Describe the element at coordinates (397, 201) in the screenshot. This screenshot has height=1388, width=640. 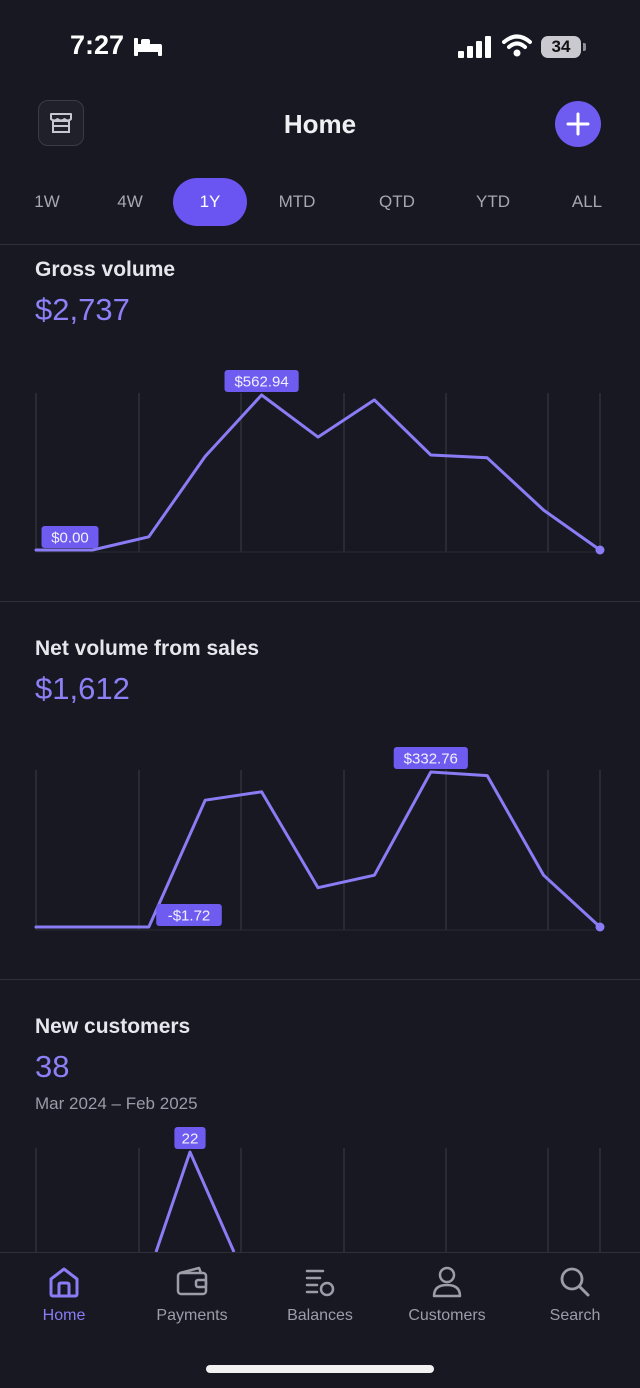
I see `tab-qtd: QTD` at that location.